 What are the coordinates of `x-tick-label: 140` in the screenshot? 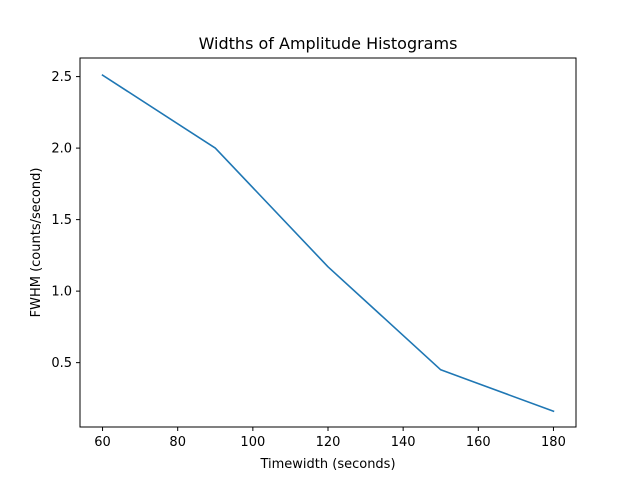 It's located at (403, 442).